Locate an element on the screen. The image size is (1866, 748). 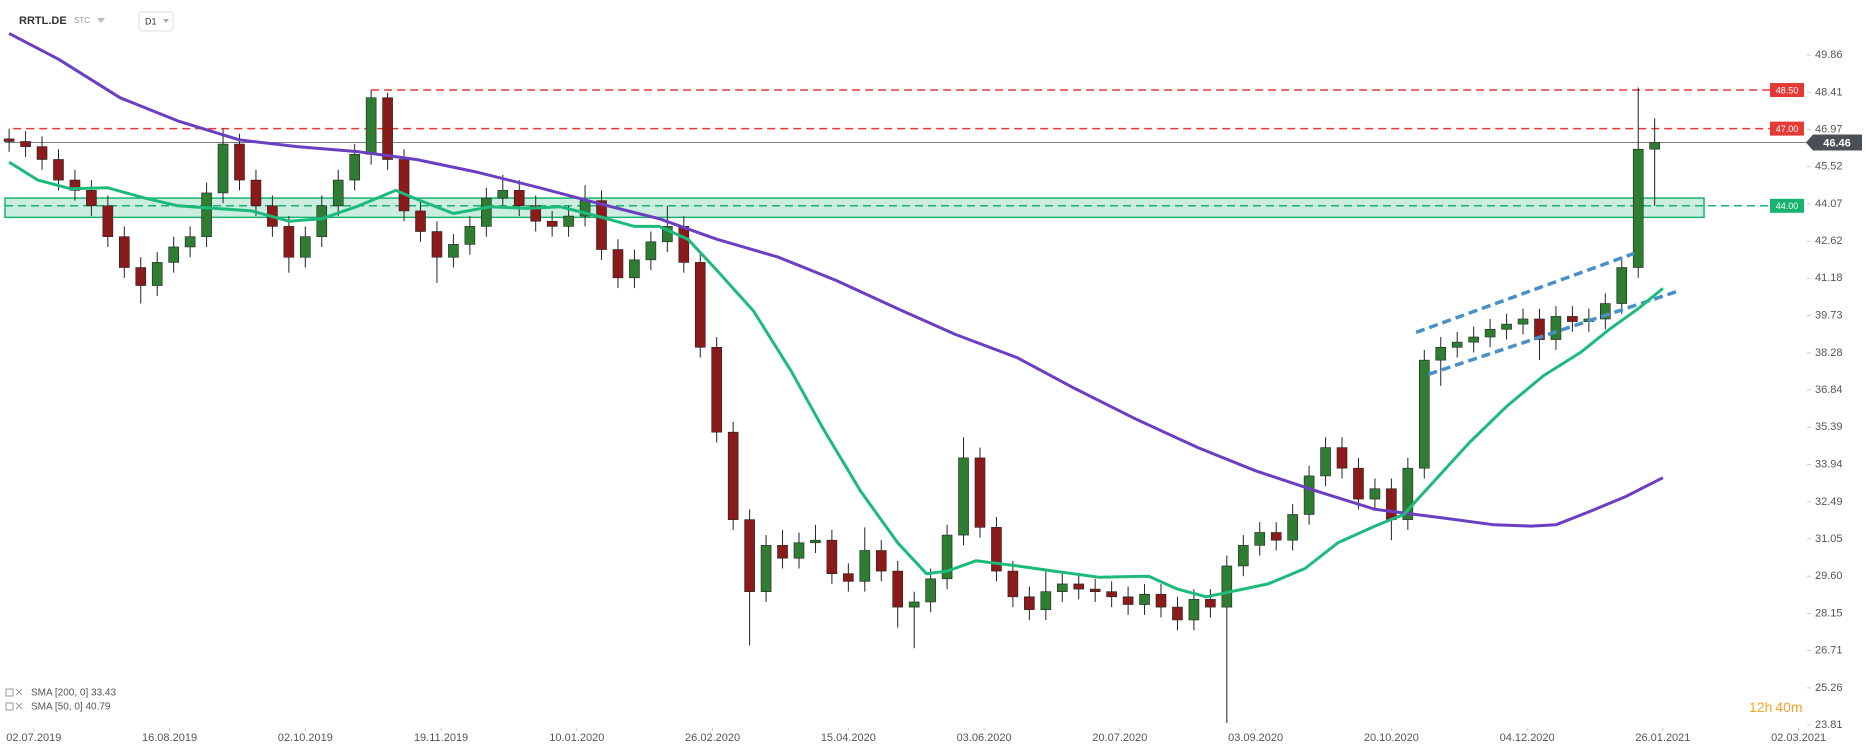
interval: D1 is located at coordinates (151, 21).